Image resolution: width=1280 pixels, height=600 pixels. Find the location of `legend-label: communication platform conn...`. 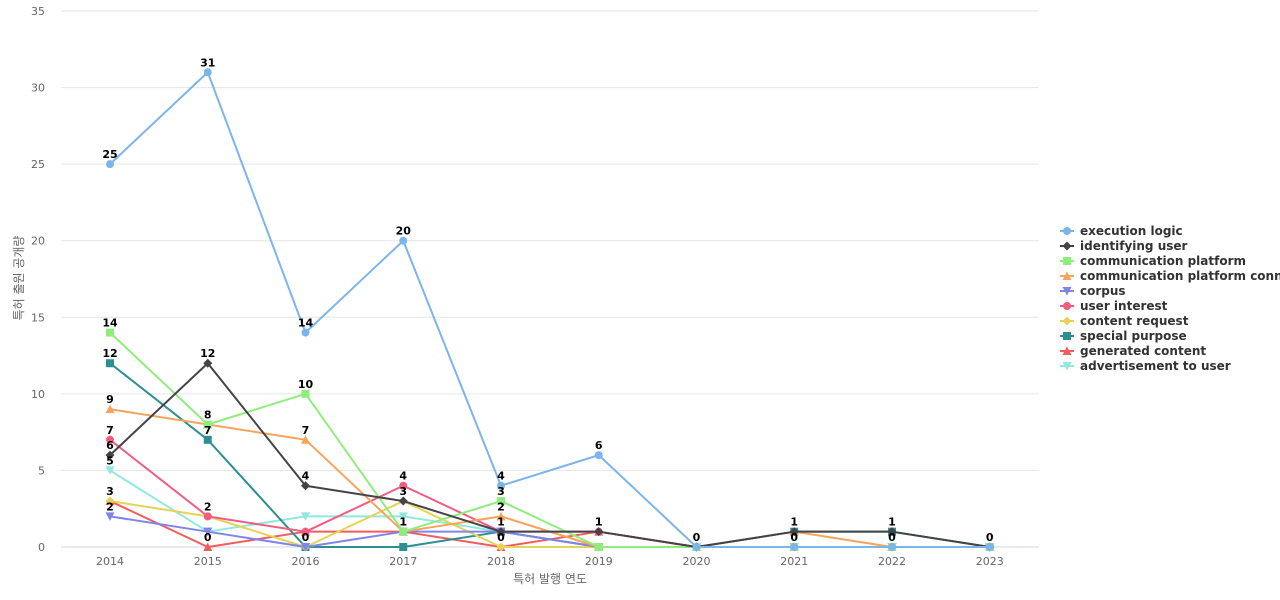

legend-label: communication platform conn... is located at coordinates (1180, 276).